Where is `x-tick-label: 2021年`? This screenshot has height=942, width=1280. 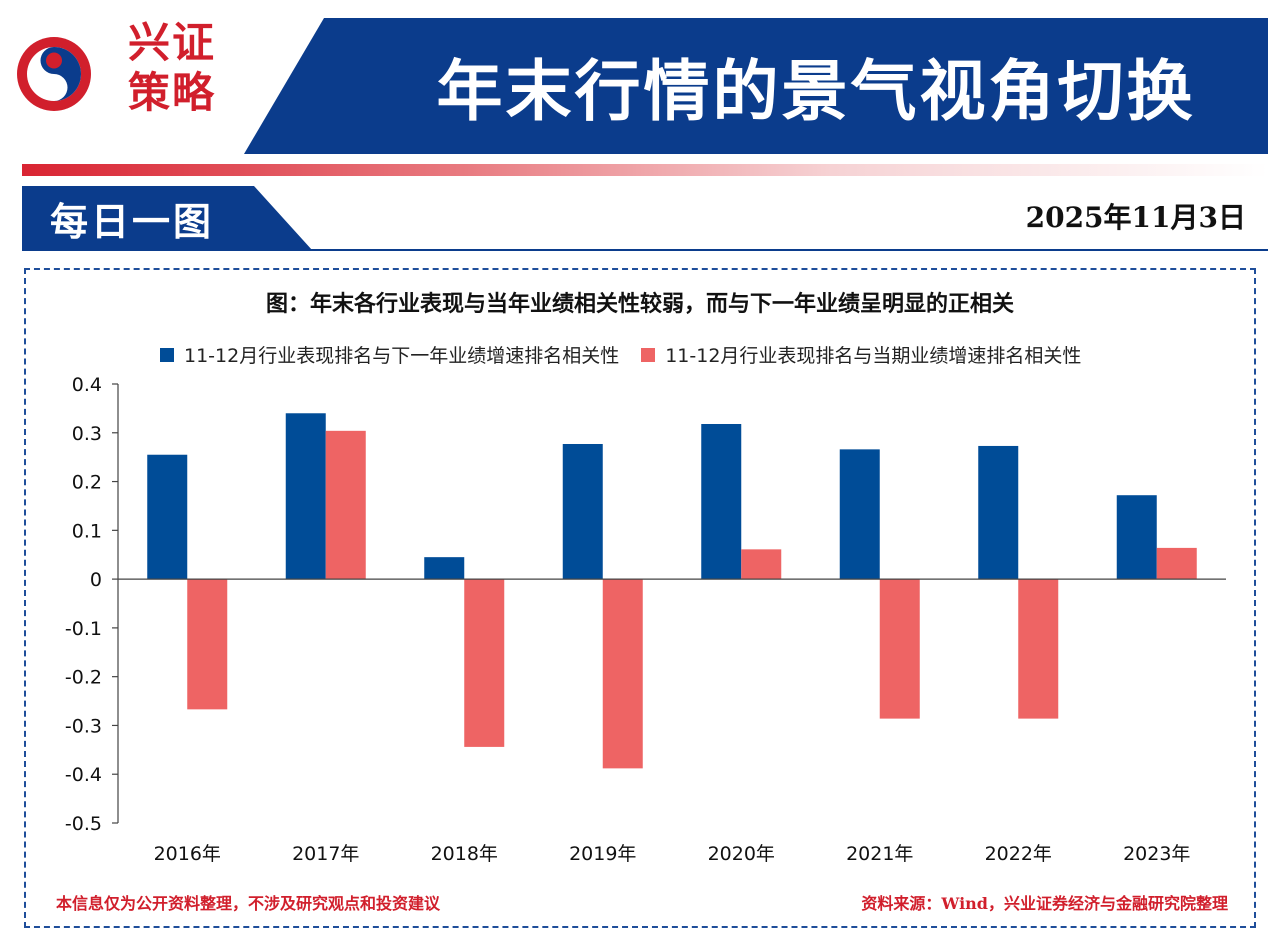
x-tick-label: 2021年 is located at coordinates (879, 854).